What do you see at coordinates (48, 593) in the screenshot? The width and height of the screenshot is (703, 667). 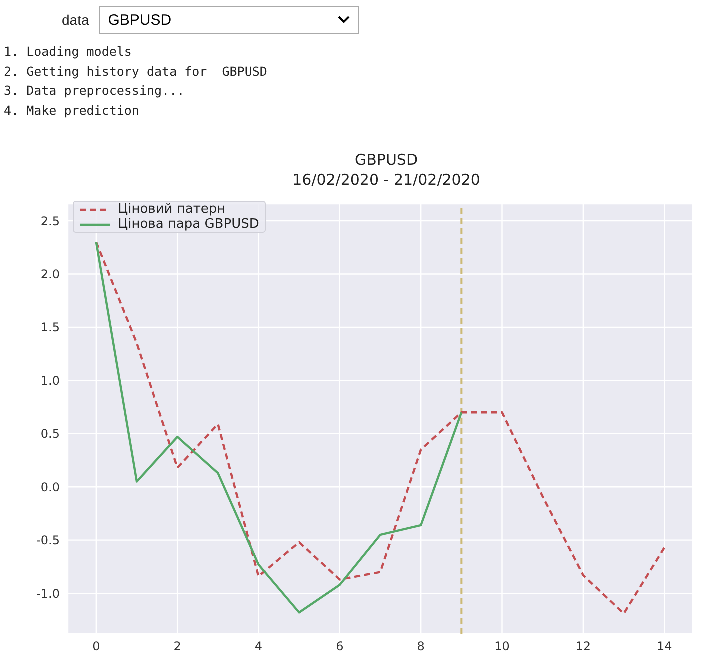 I see `y-tick-label: -1.0` at bounding box center [48, 593].